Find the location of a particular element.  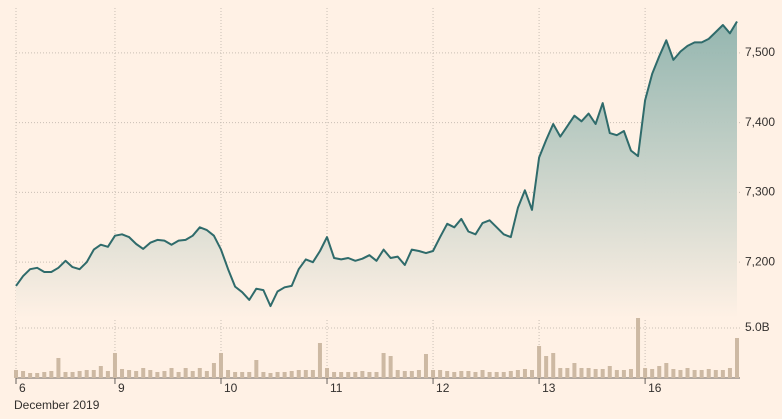

x-tick-label: 10 is located at coordinates (231, 388).